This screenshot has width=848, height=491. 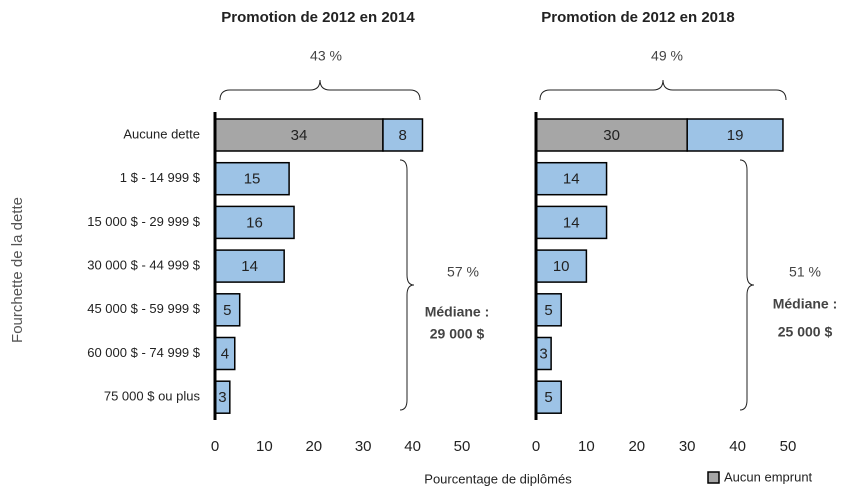 I want to click on y-tick-label: 30 000 $ - 44 999 $, so click(x=144, y=265).